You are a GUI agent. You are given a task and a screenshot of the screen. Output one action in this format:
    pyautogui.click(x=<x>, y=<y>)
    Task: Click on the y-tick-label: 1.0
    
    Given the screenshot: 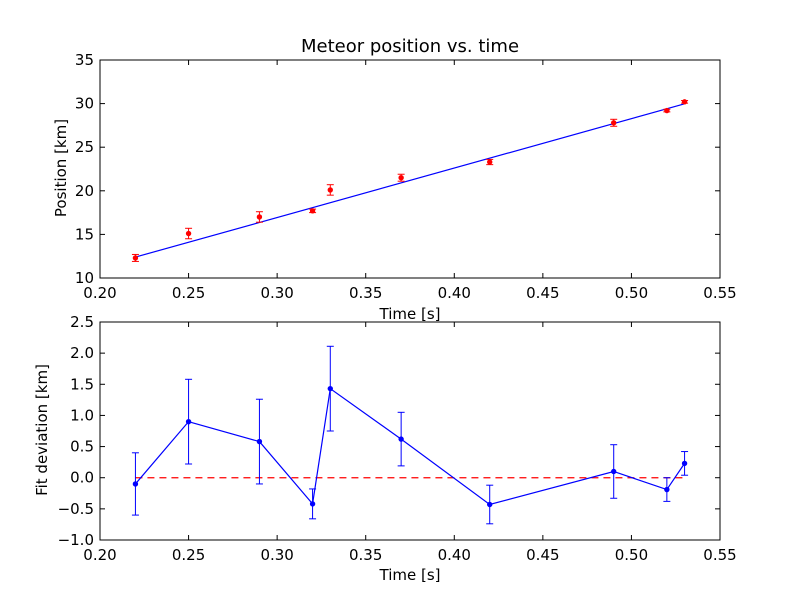 What is the action you would take?
    pyautogui.click(x=82, y=415)
    